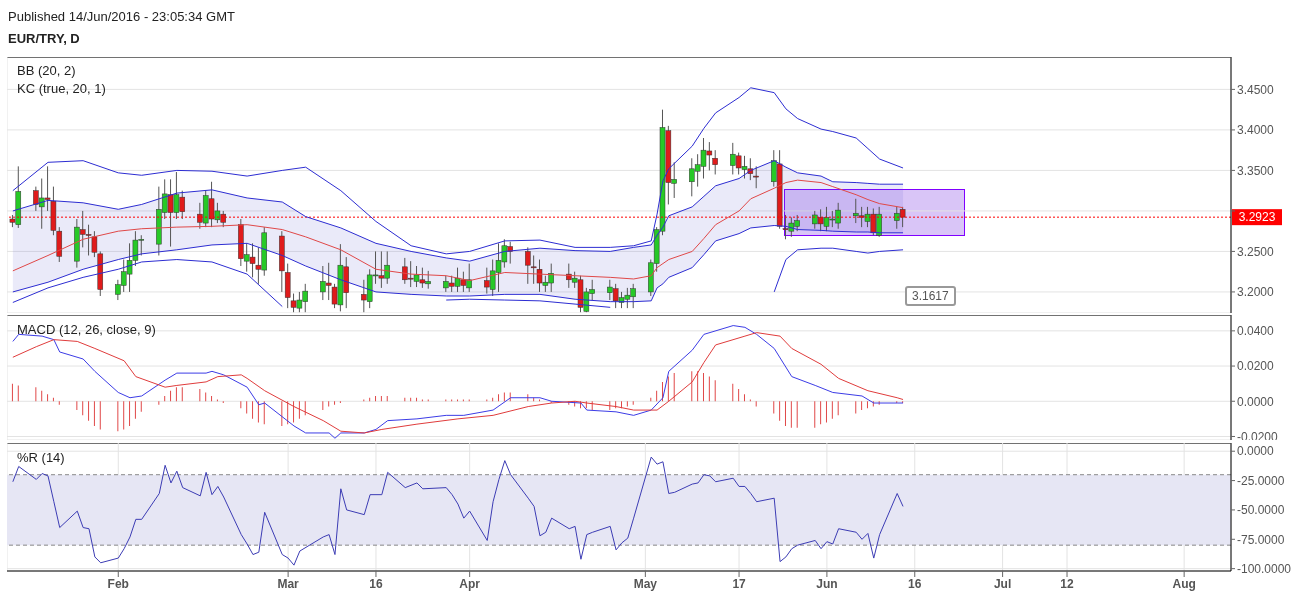 This screenshot has height=596, width=1297. I want to click on y-tick-label: 0.0400, so click(1256, 331).